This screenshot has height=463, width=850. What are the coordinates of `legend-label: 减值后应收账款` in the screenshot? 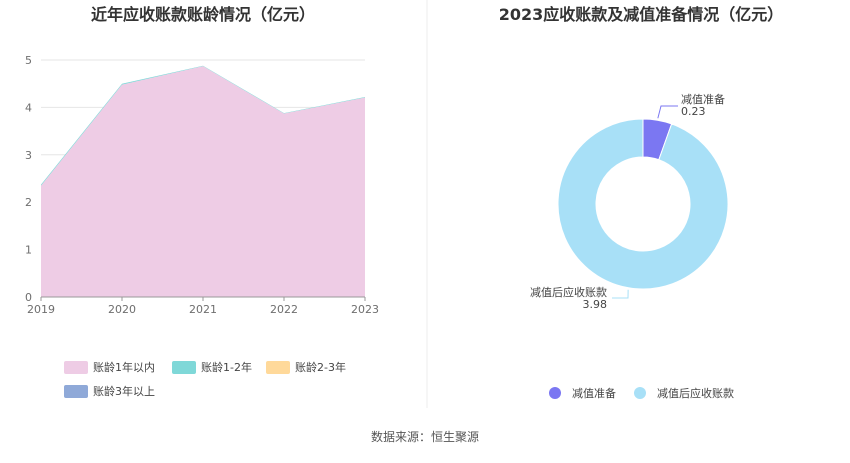 It's located at (695, 393).